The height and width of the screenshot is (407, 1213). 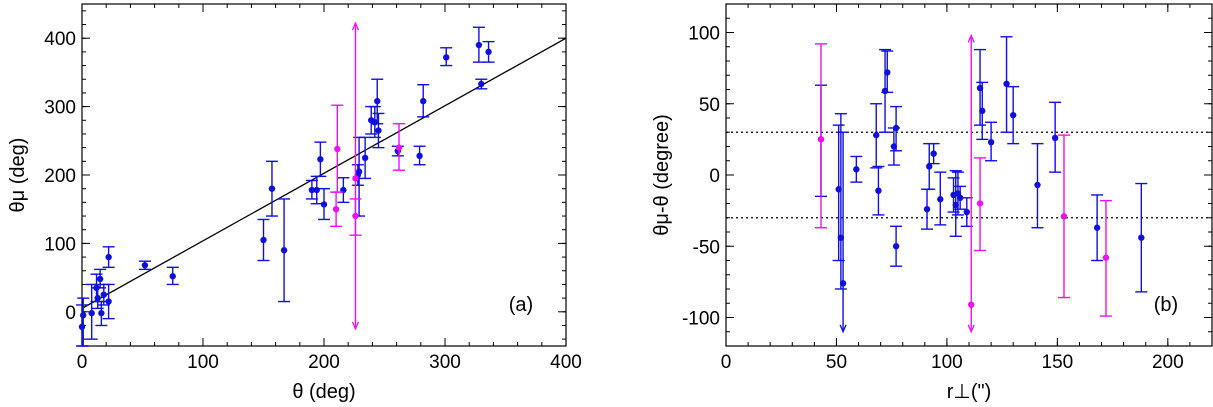 I want to click on y-tick-label: -100, so click(x=701, y=319).